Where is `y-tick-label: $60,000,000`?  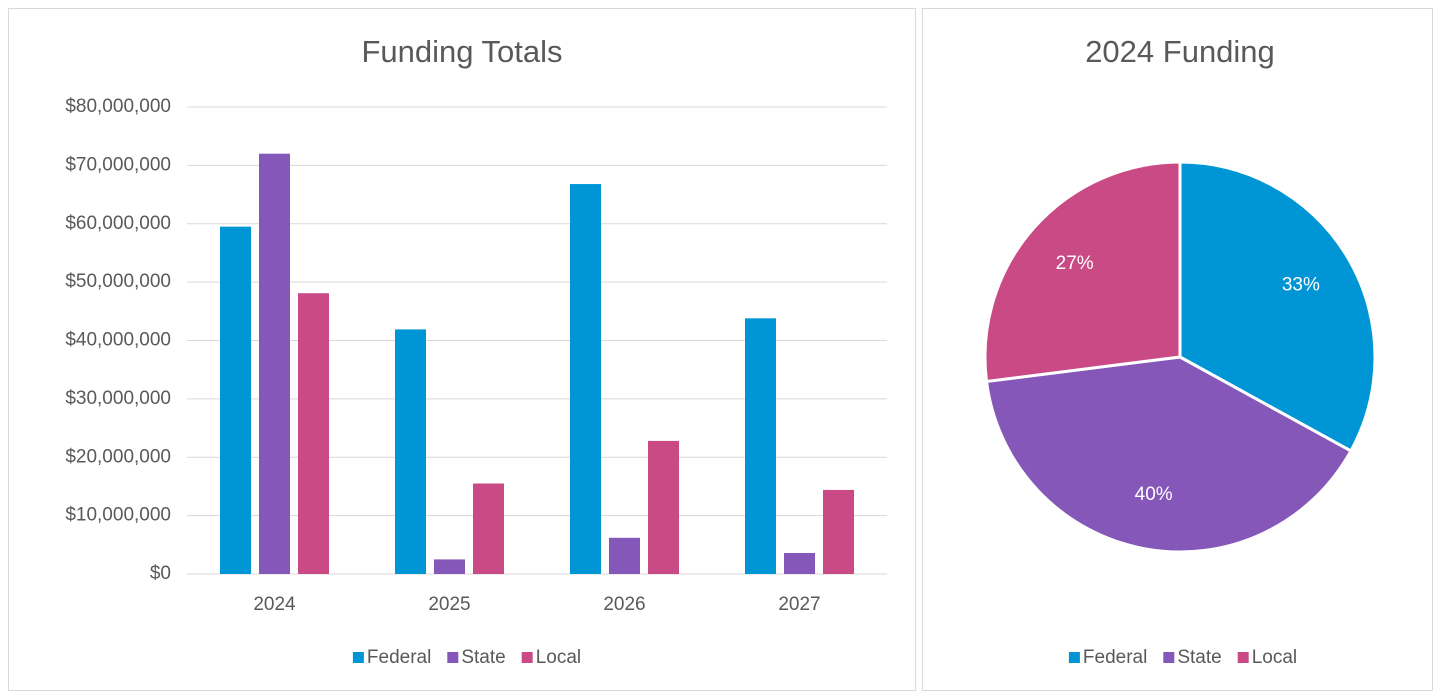 y-tick-label: $60,000,000 is located at coordinates (118, 223).